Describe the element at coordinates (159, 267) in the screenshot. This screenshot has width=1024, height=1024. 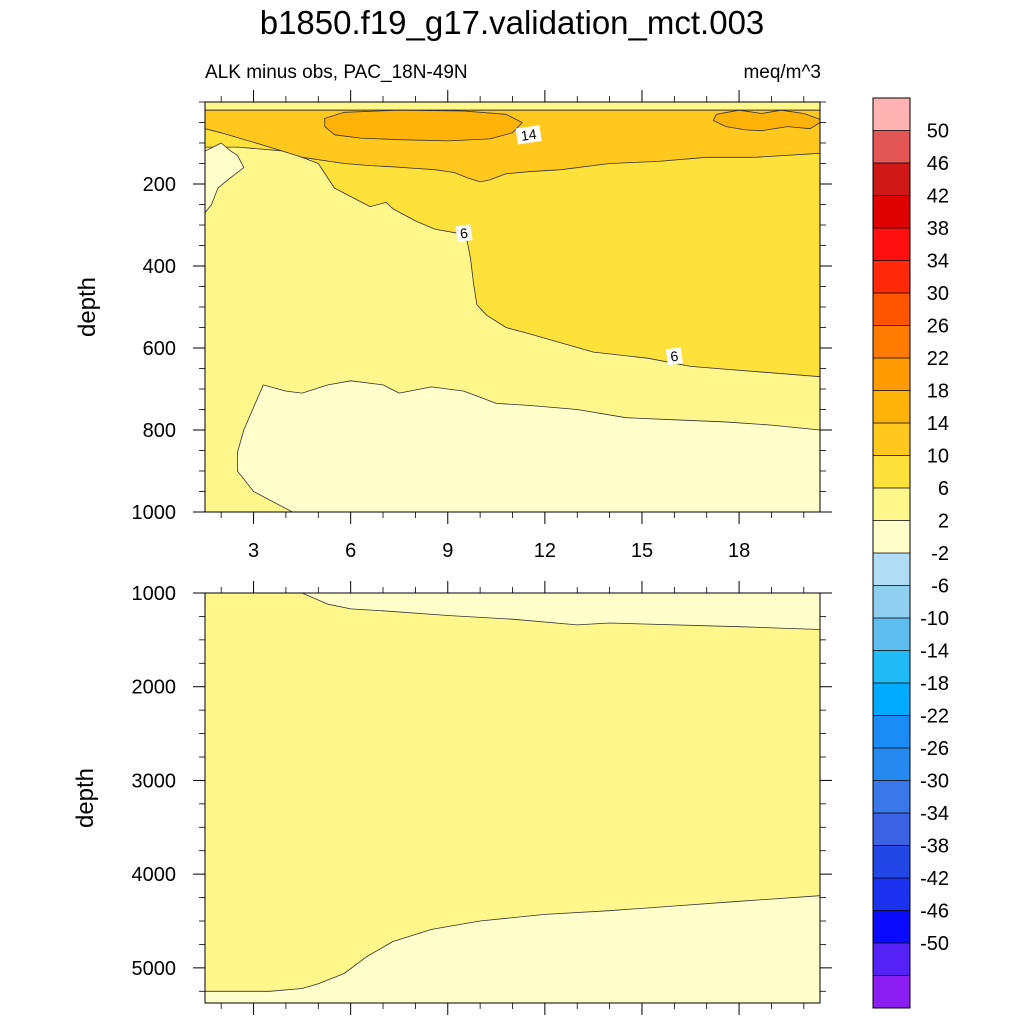
I see `upper-ytick-label: 400` at that location.